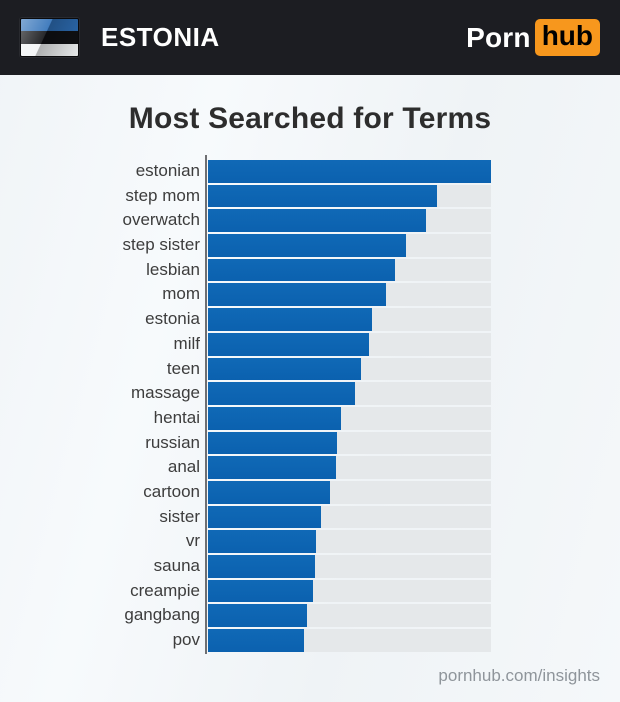 The width and height of the screenshot is (620, 702). Describe the element at coordinates (165, 590) in the screenshot. I see `bar-label: creampie` at that location.